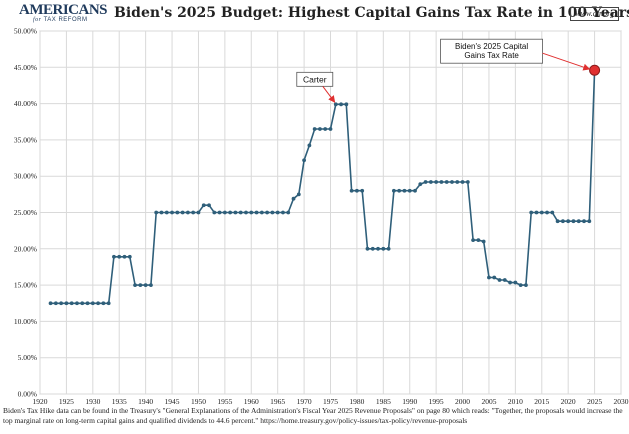  I want to click on x-tick-label: 1940, so click(145, 401).